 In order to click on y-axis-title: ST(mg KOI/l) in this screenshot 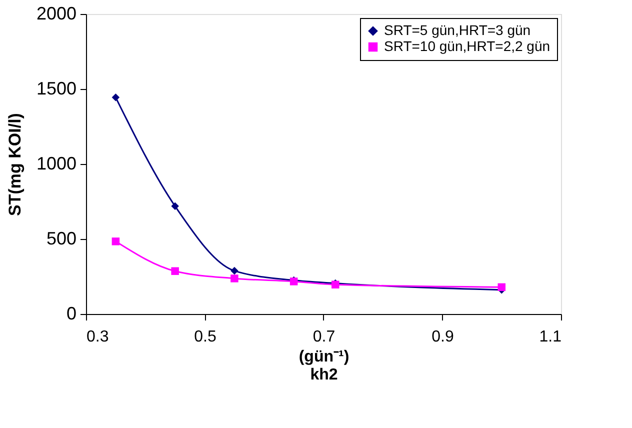, I will do `click(14, 164)`.